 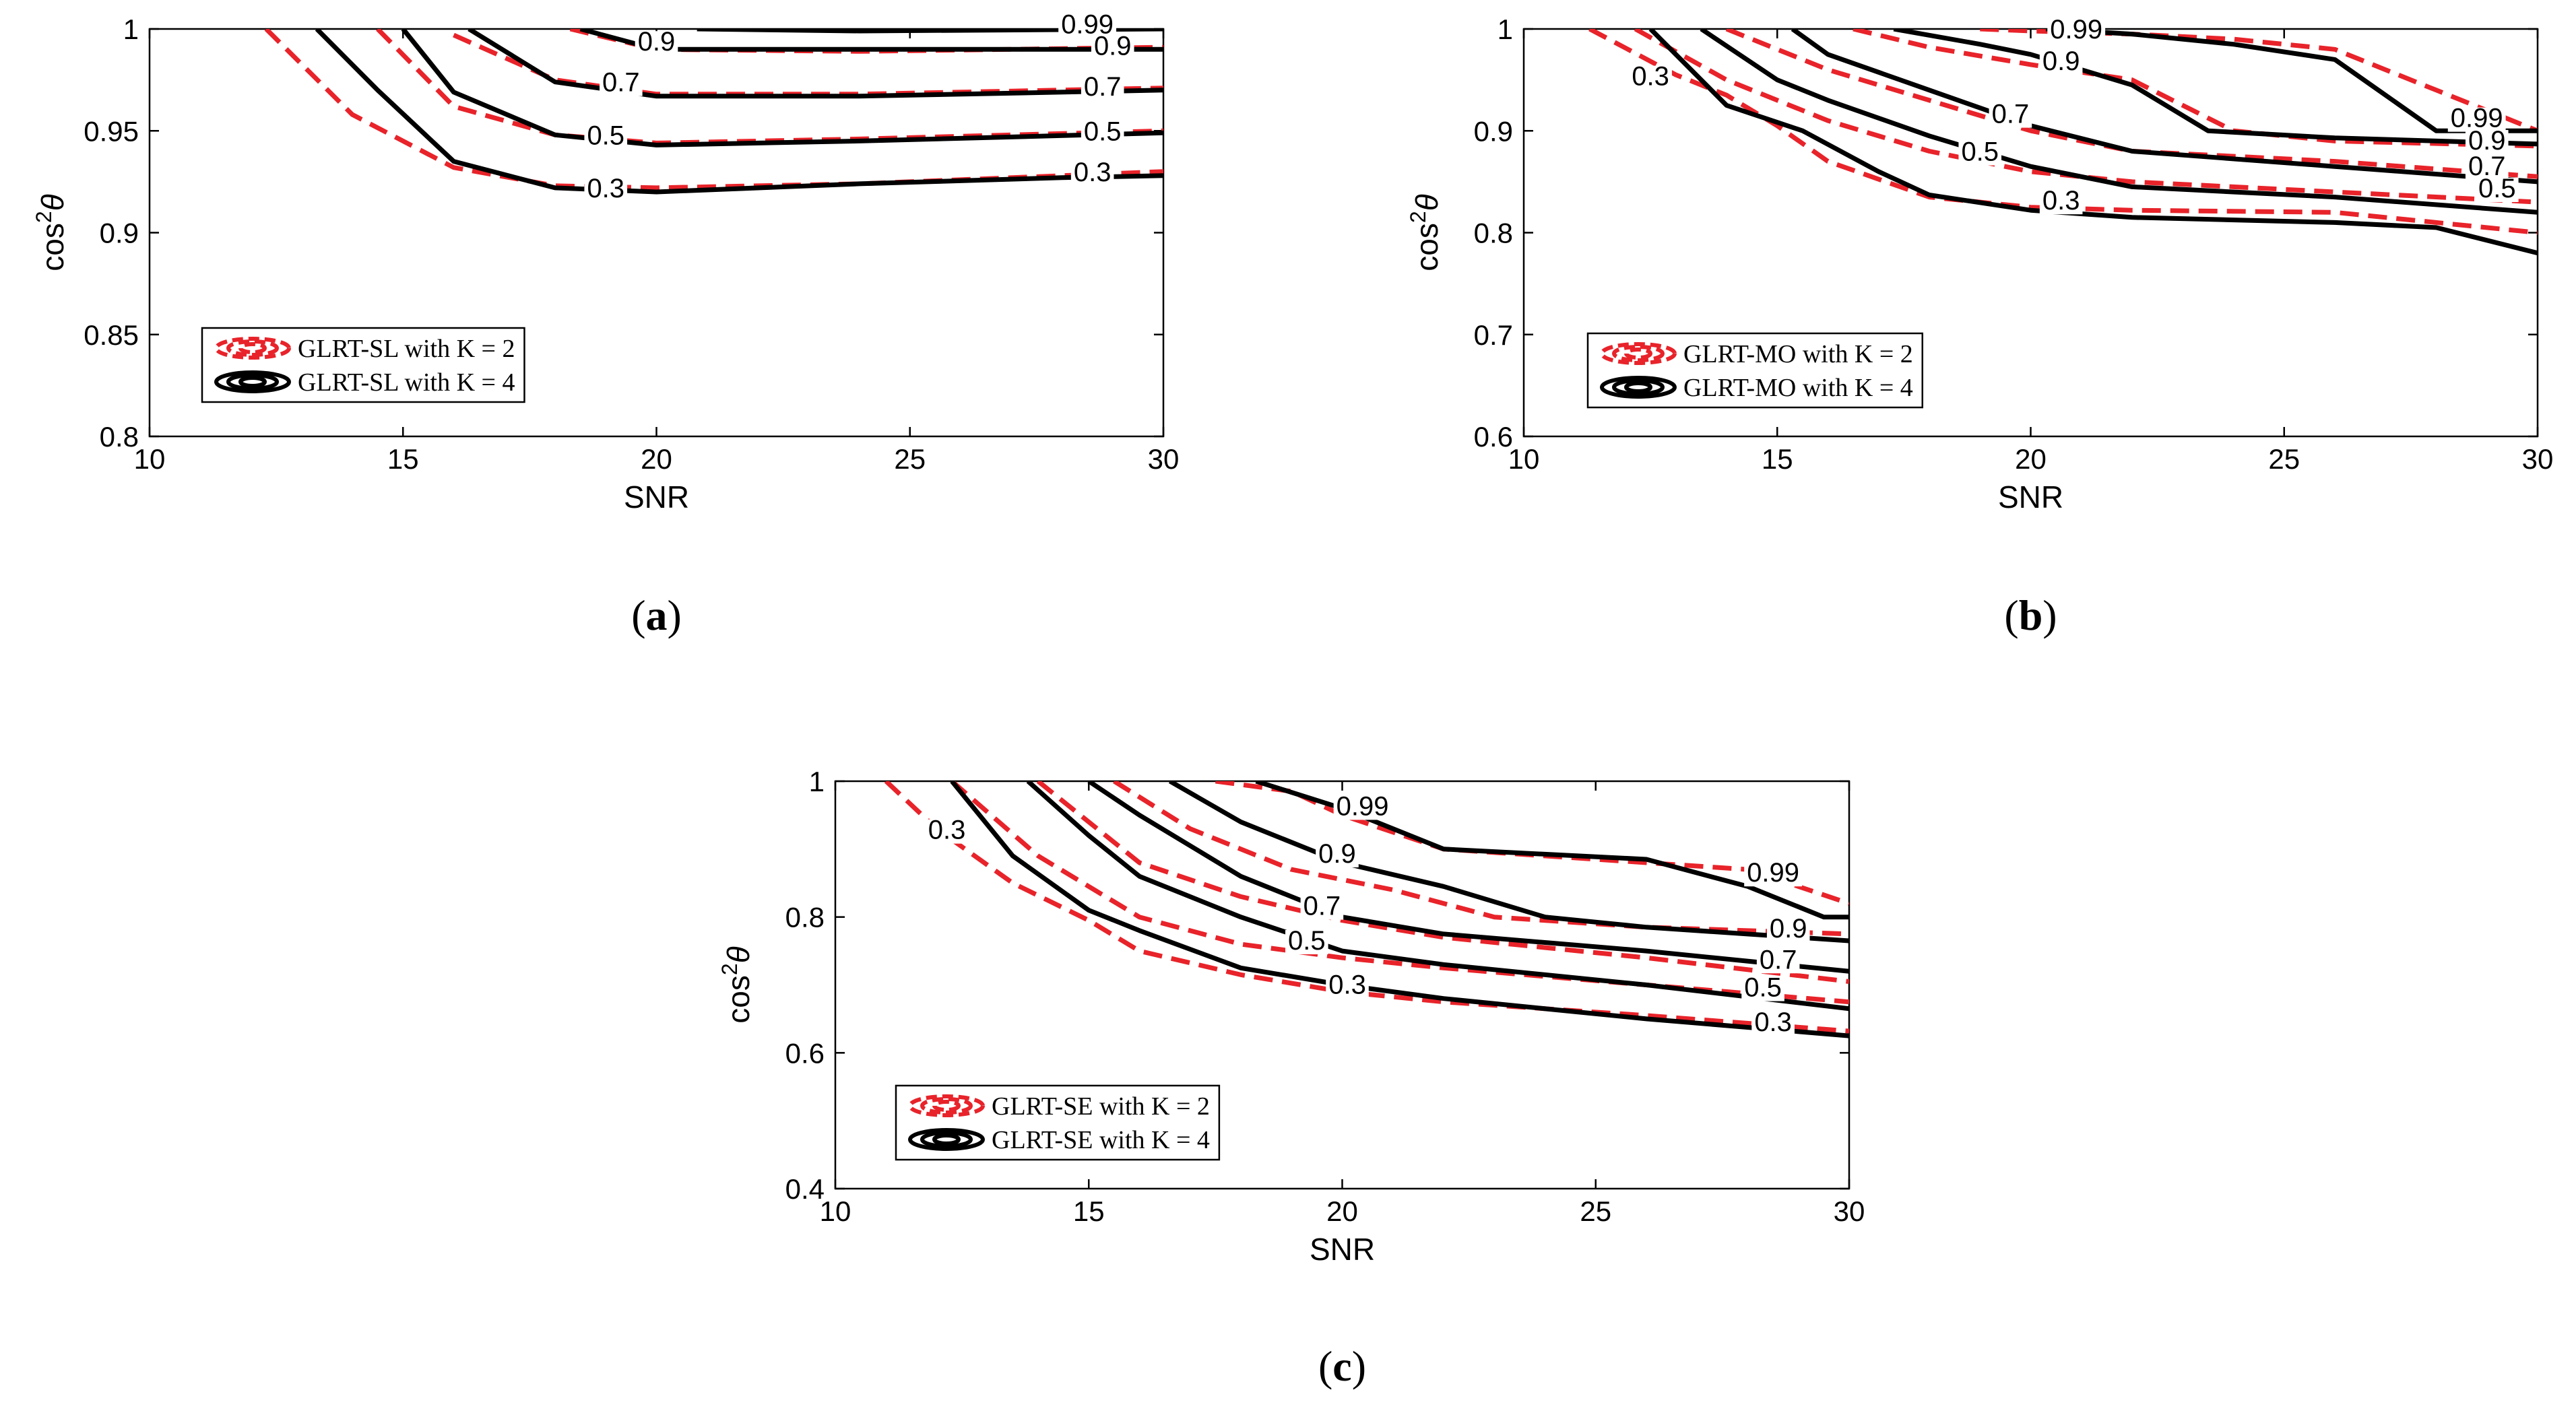 I want to click on series-group, so click(x=714, y=112).